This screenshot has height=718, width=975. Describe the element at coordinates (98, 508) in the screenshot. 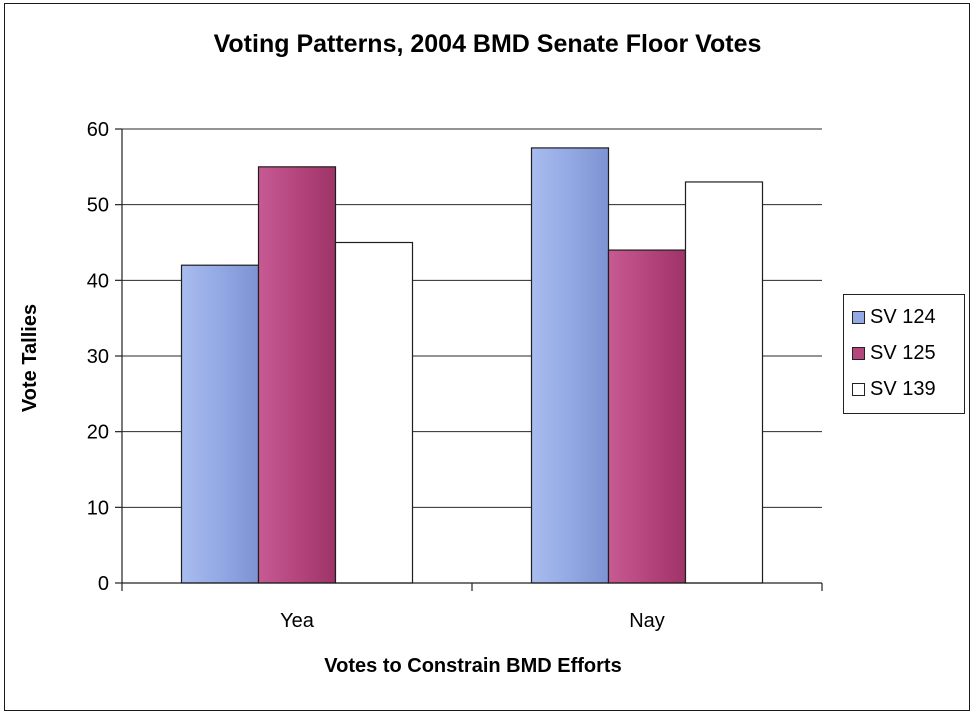

I see `y-tick-label: 10` at that location.